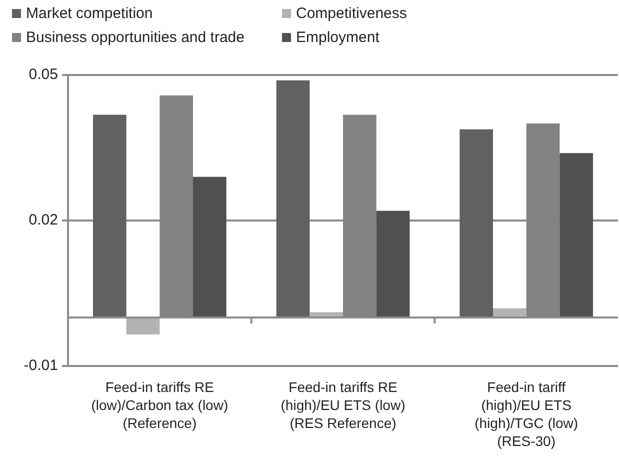 The height and width of the screenshot is (458, 619). What do you see at coordinates (343, 405) in the screenshot?
I see `x-tick-label: Feed-in tariffs RE (high)/EU ETS (low) (RES Reference)` at bounding box center [343, 405].